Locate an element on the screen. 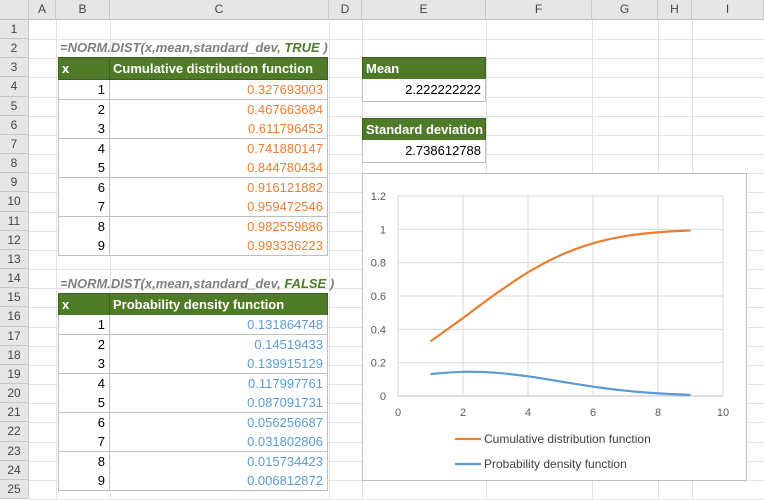 Image resolution: width=764 pixels, height=500 pixels. column-header-D: D is located at coordinates (345, 10).